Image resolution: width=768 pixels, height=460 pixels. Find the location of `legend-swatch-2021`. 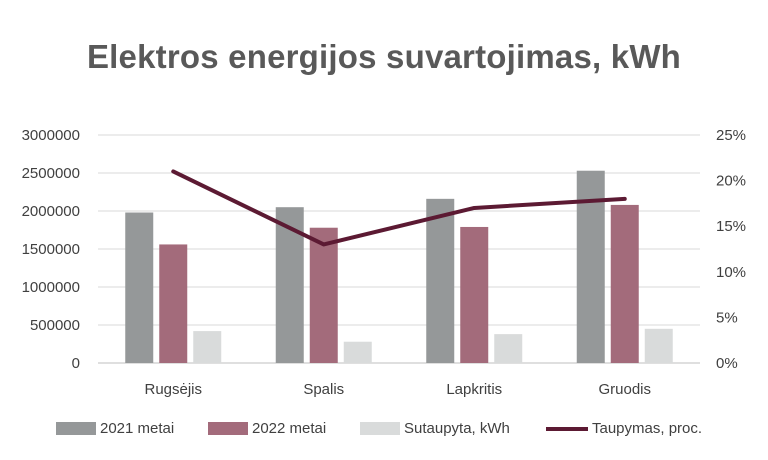

legend-swatch-2021 is located at coordinates (76, 428).